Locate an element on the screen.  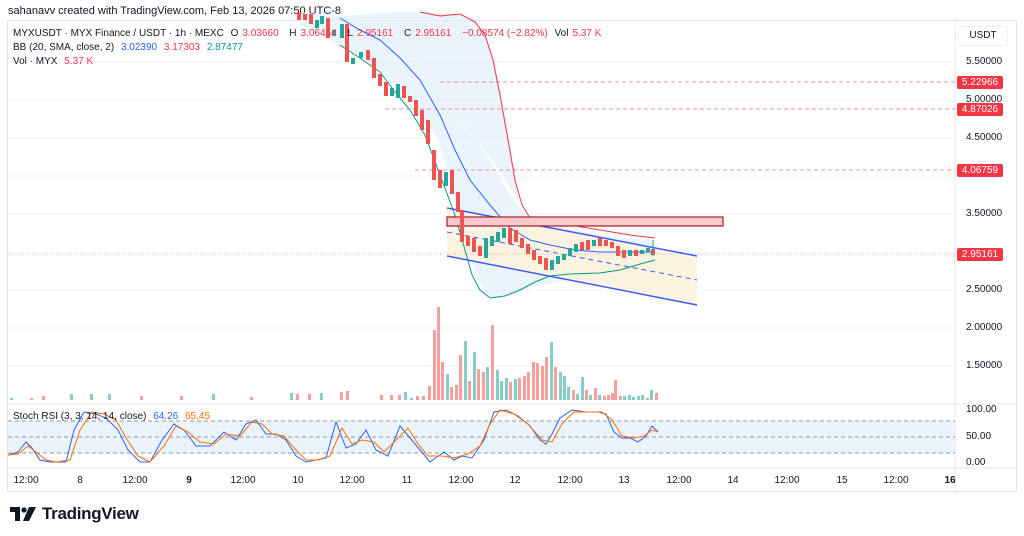
tradingview-logo: TradingView is located at coordinates (74, 514).